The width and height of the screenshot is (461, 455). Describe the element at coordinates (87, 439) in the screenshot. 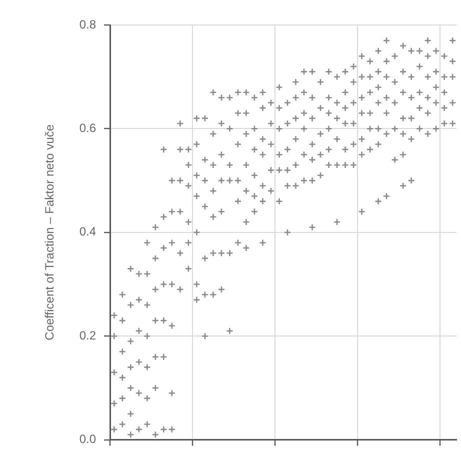

I see `y-tick-label: 0.0` at that location.